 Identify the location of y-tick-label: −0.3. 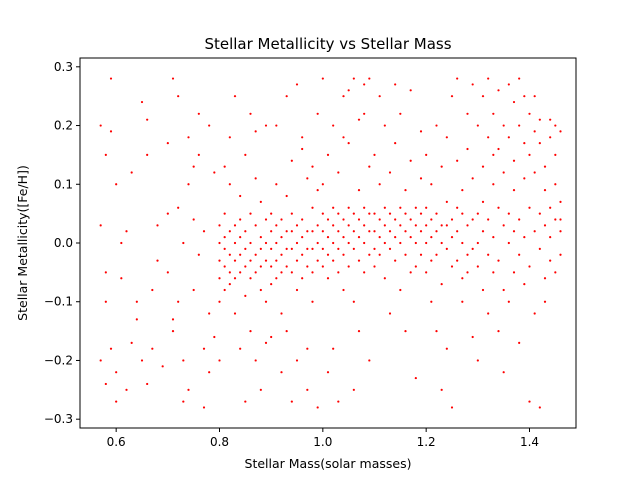
(58, 419).